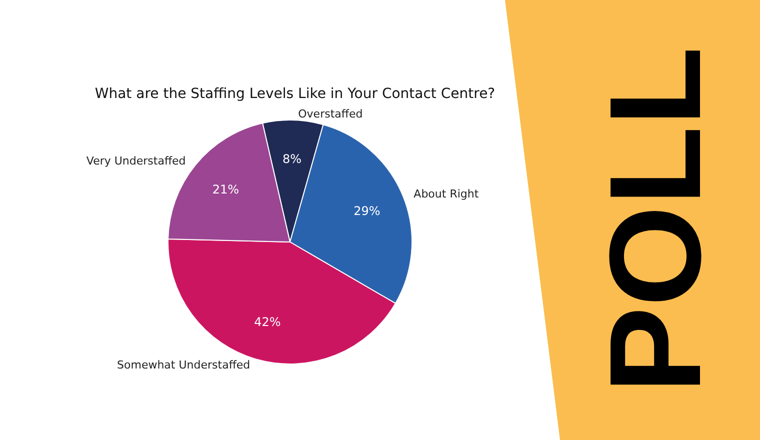  I want to click on slice-label: About Right, so click(447, 194).